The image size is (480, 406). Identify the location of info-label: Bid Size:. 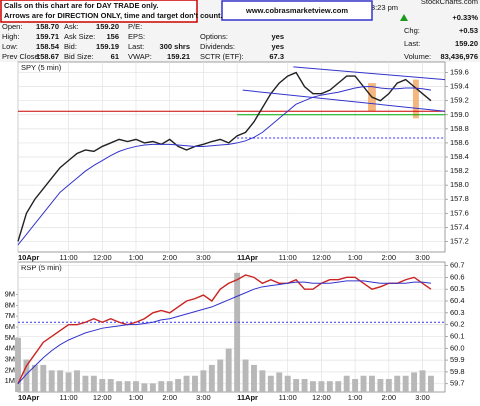
(79, 56).